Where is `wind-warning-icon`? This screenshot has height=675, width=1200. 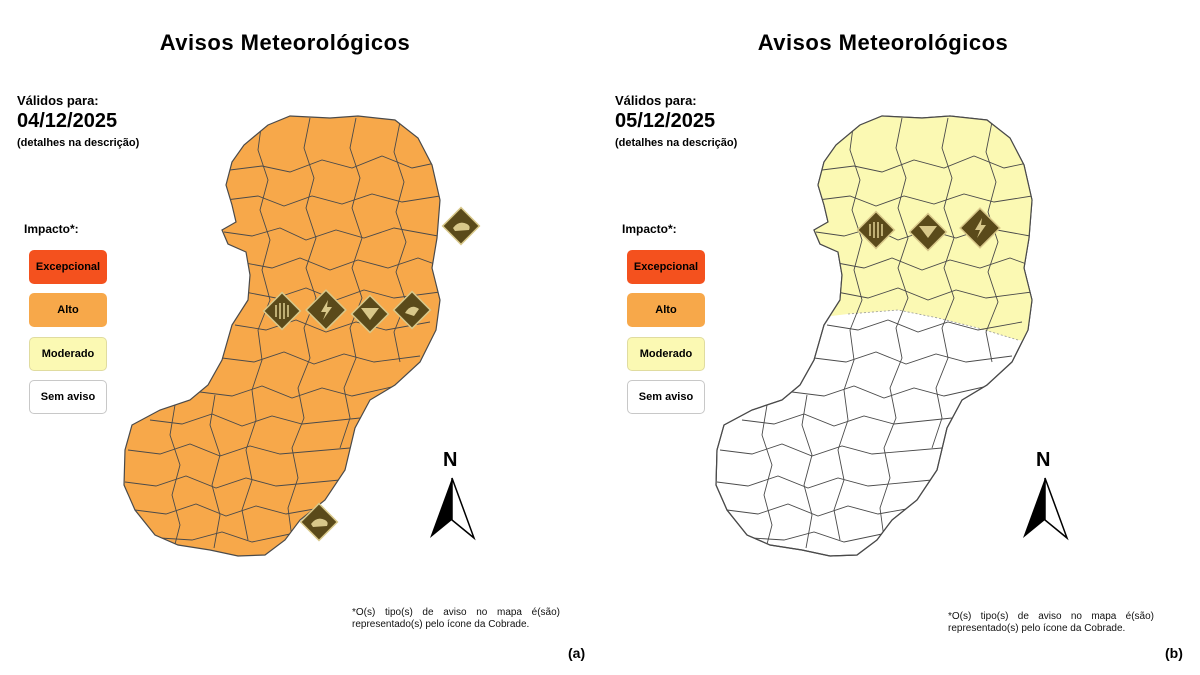 wind-warning-icon is located at coordinates (319, 522).